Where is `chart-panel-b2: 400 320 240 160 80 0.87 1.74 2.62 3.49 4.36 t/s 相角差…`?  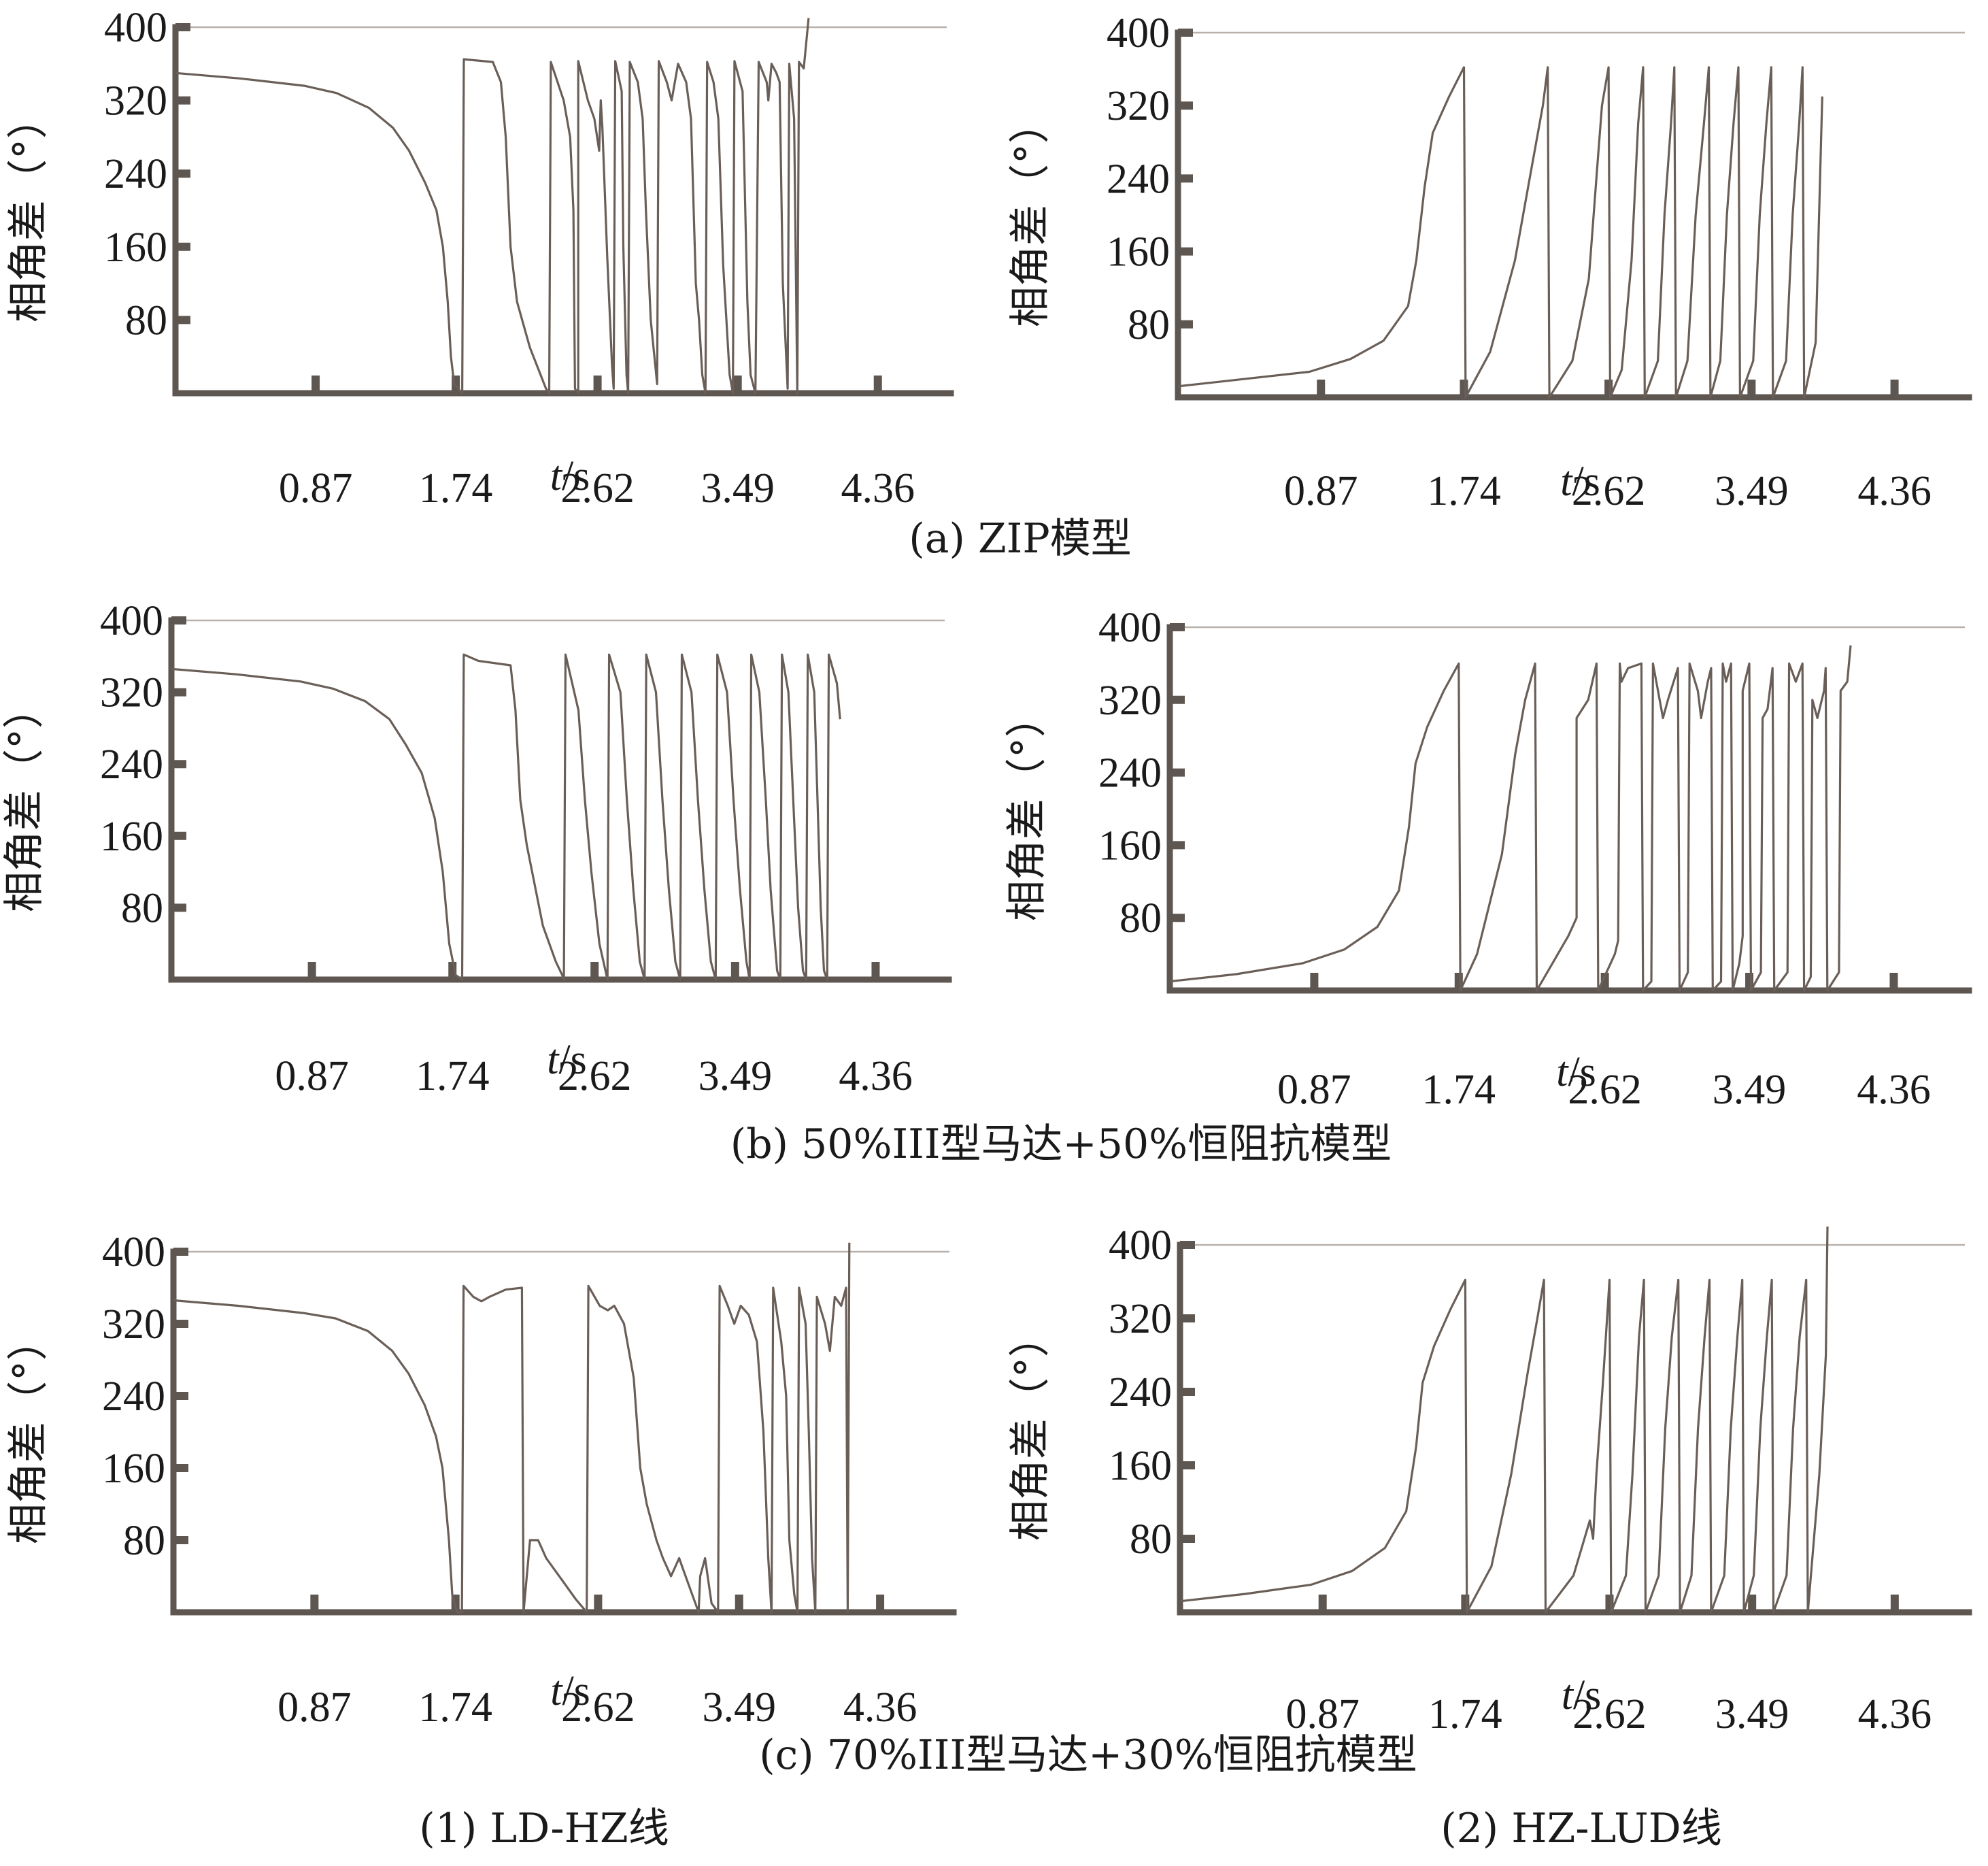 chart-panel-b2: 400 320 240 160 80 0.87 1.74 2.62 3.49 4.36 t/s 相角差… is located at coordinates (1488, 859).